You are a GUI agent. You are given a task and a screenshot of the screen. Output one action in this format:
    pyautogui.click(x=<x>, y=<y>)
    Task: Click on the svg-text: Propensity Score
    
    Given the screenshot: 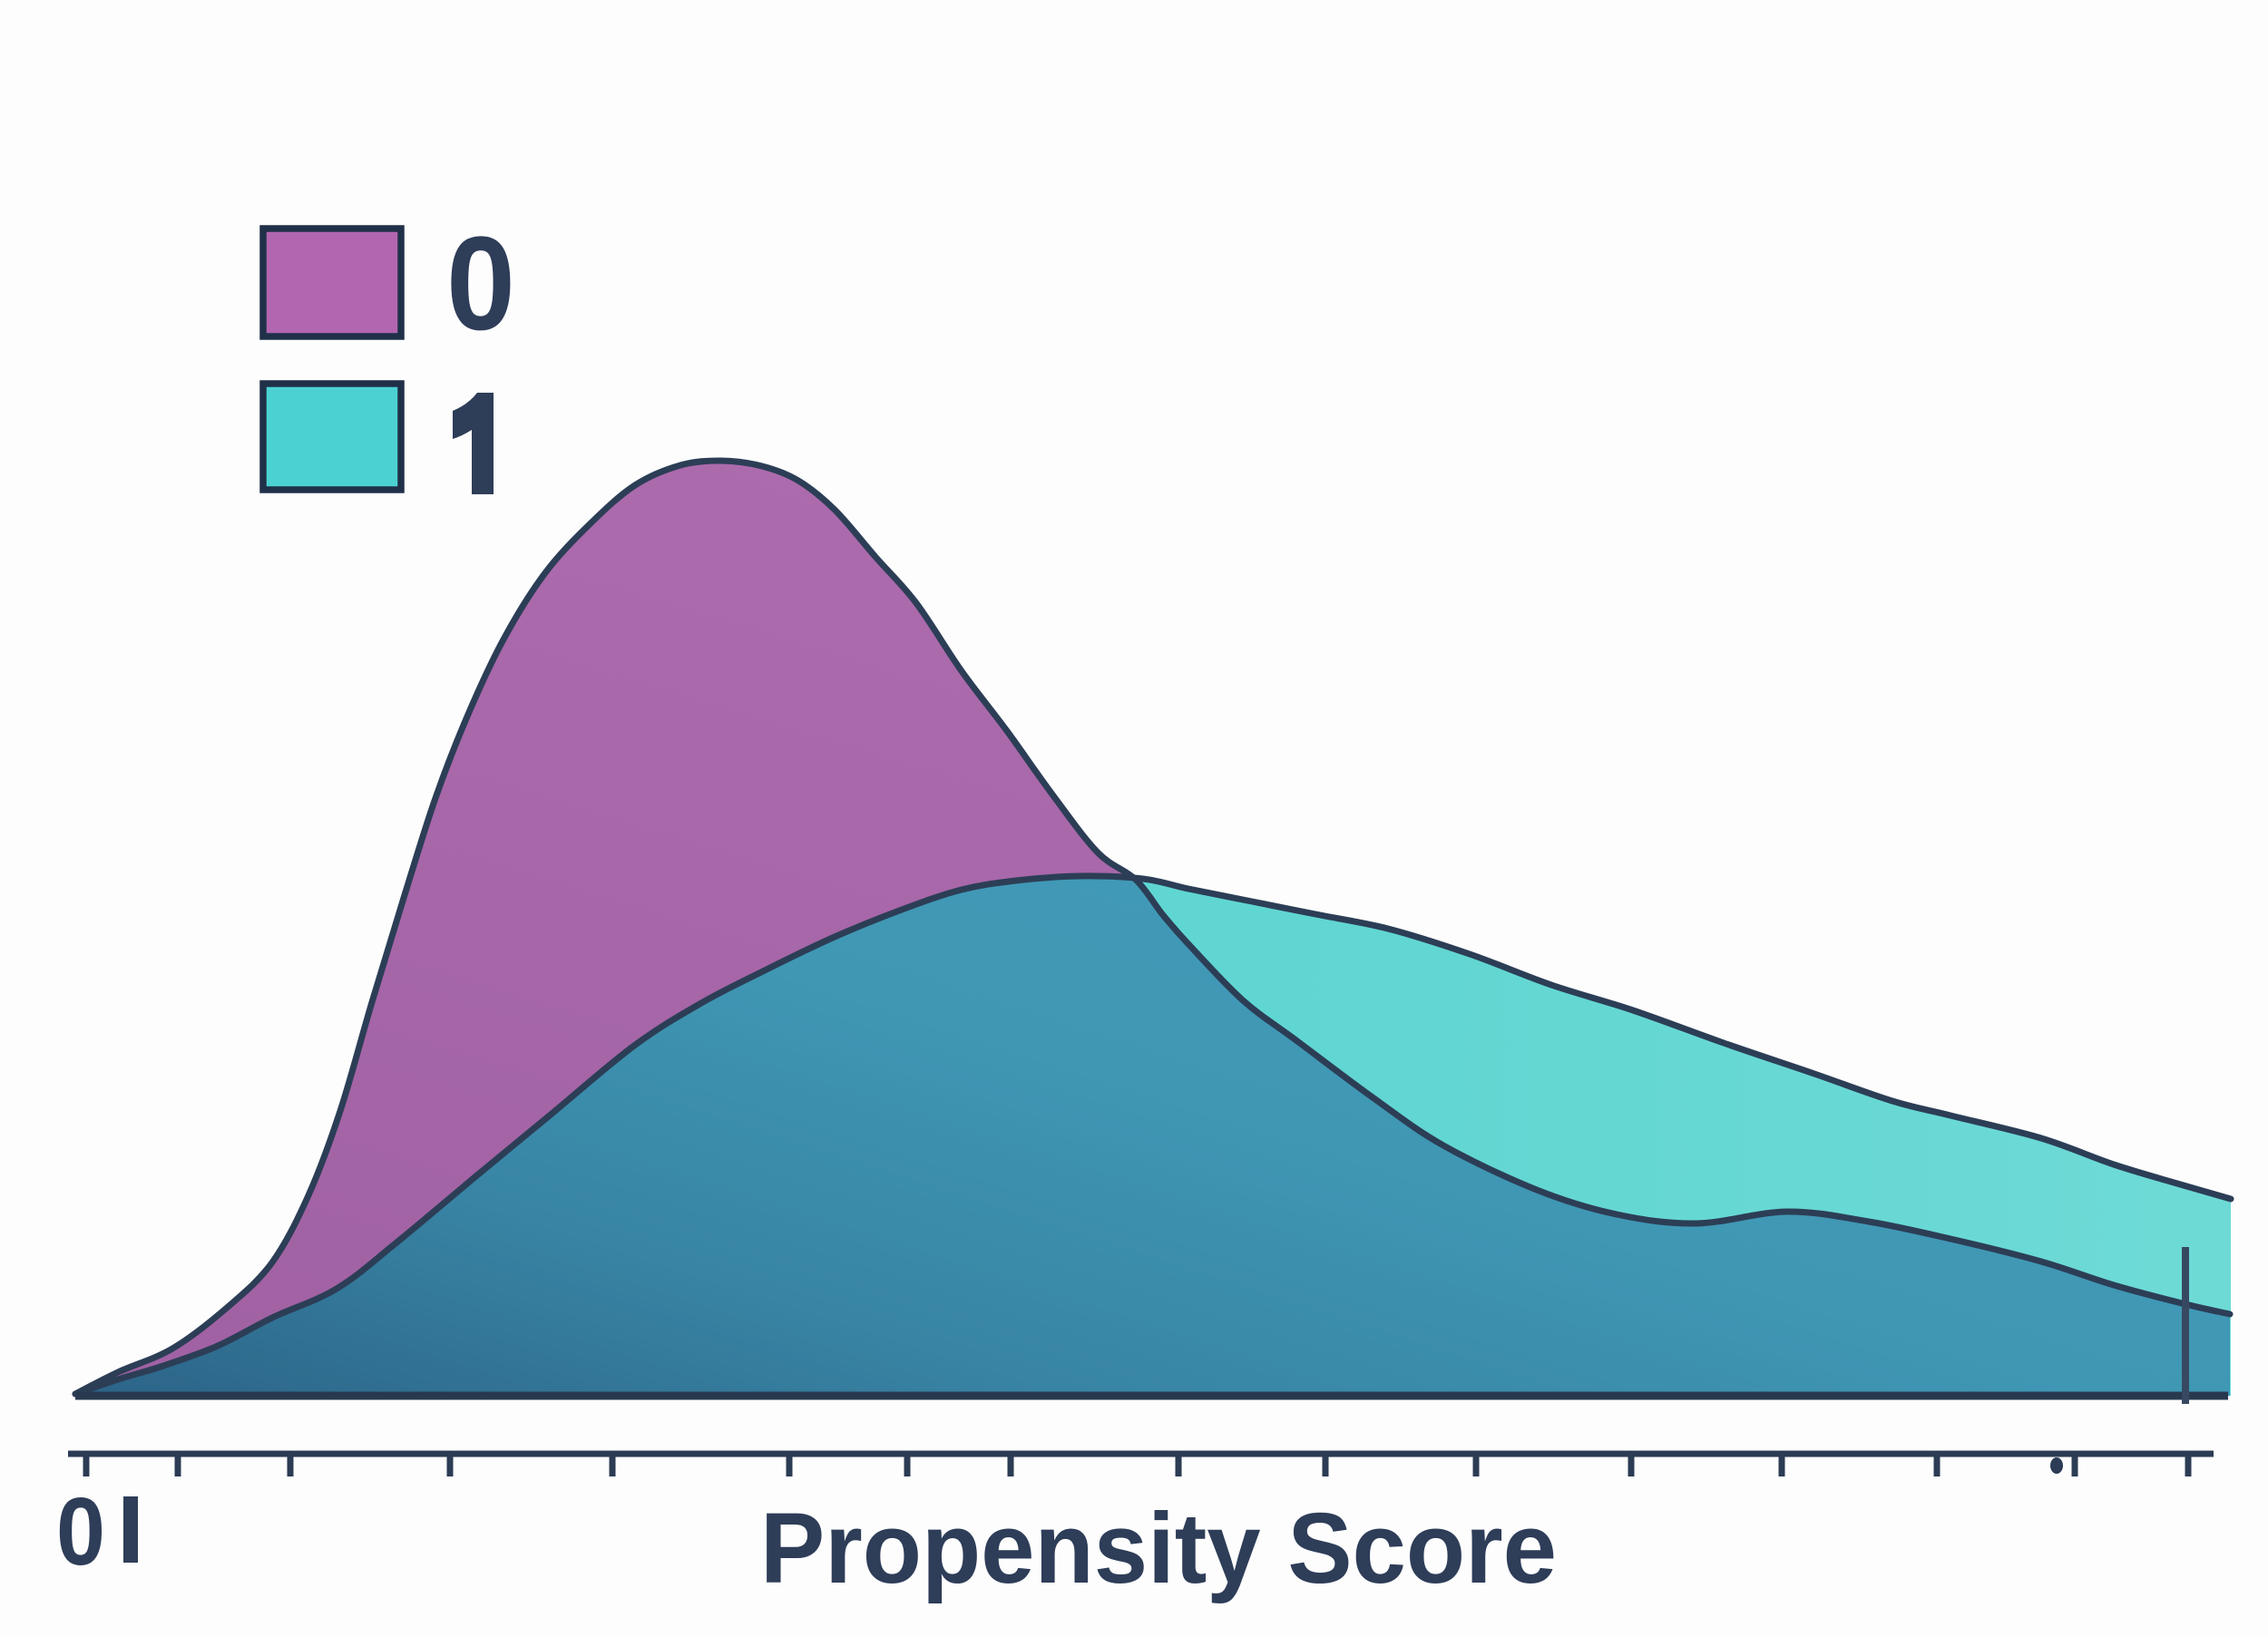 What is the action you would take?
    pyautogui.click(x=1158, y=1548)
    